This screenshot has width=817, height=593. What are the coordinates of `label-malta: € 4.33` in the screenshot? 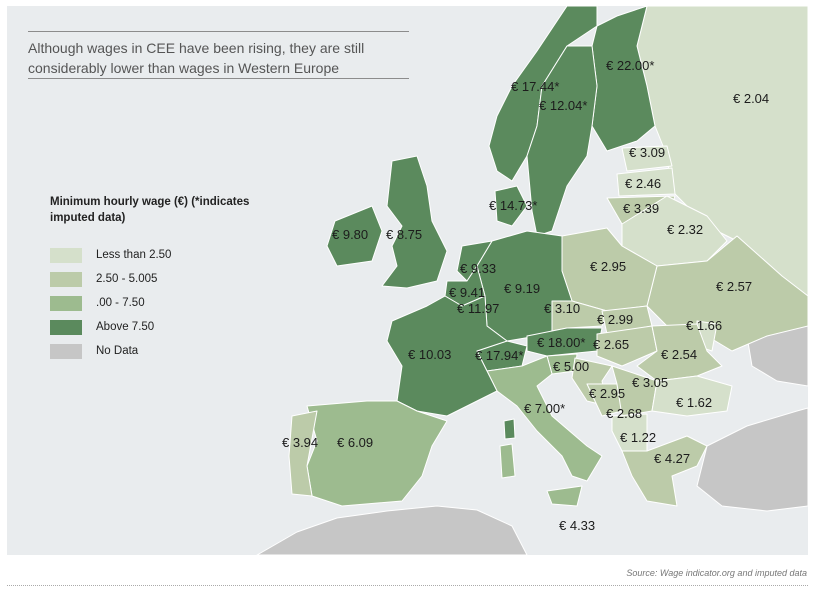 It's located at (577, 525).